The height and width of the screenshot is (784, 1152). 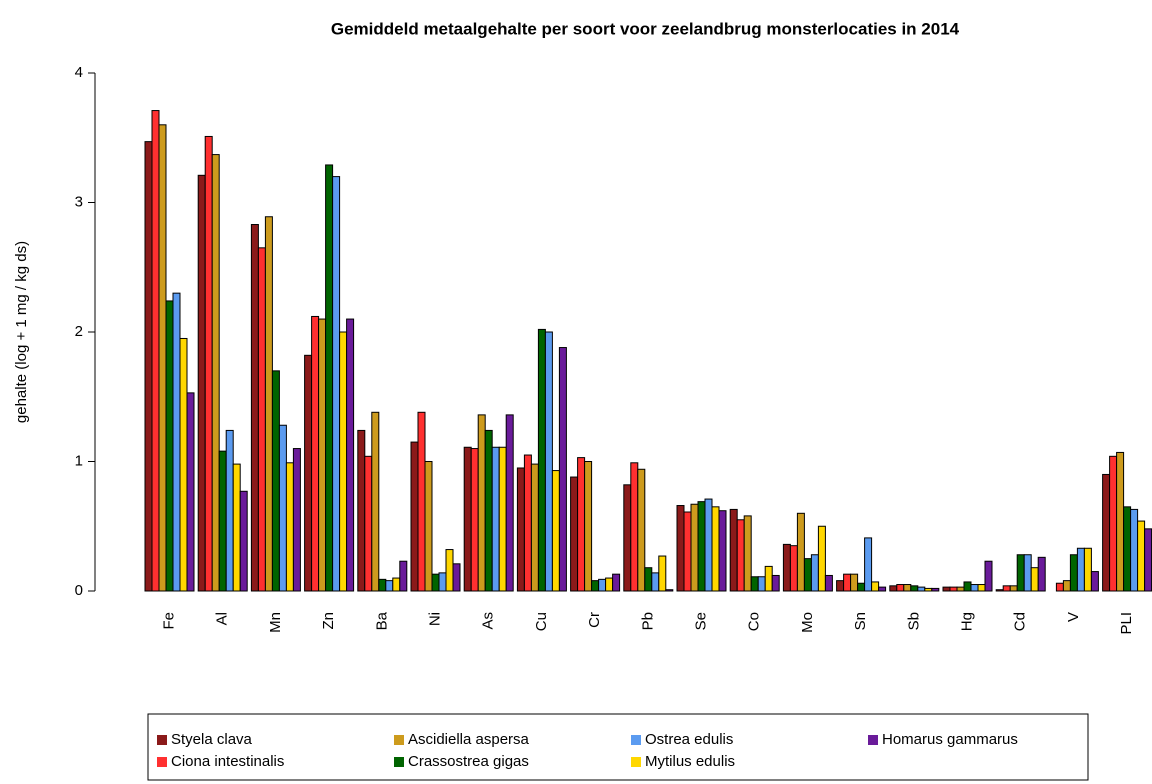 What do you see at coordinates (469, 739) in the screenshot?
I see `legend-label: Ascidiella aspersa` at bounding box center [469, 739].